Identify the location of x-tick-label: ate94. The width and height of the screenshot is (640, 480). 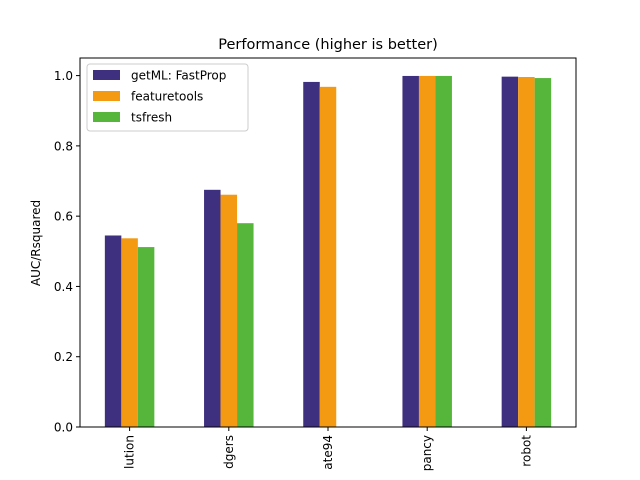
(328, 452).